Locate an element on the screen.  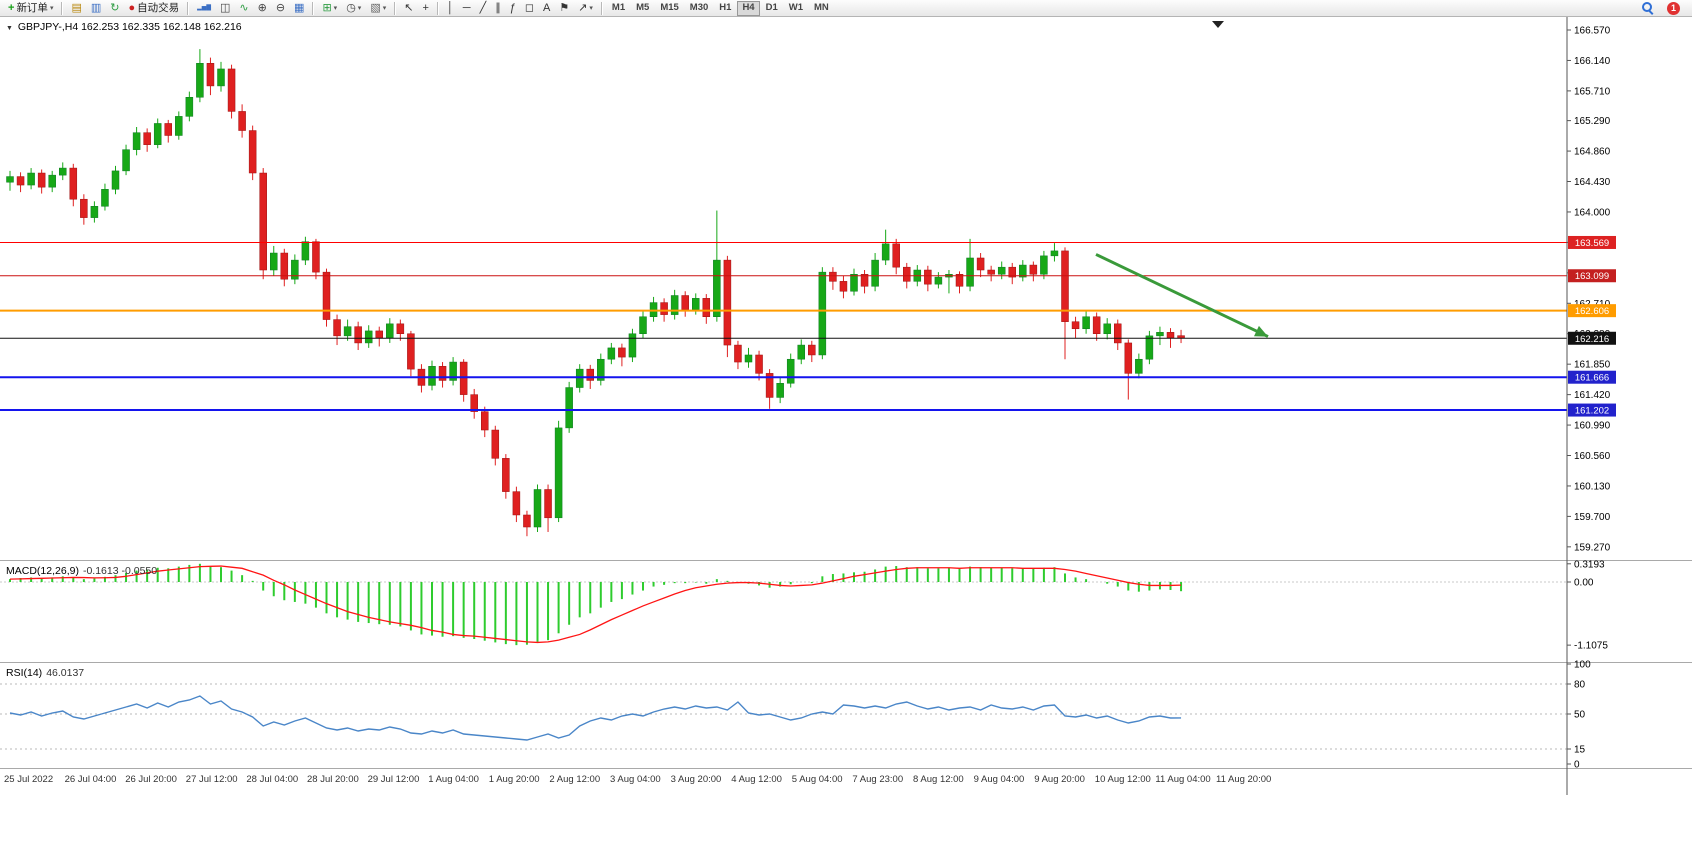
timeframe-mn-button: MN is located at coordinates (821, 8).